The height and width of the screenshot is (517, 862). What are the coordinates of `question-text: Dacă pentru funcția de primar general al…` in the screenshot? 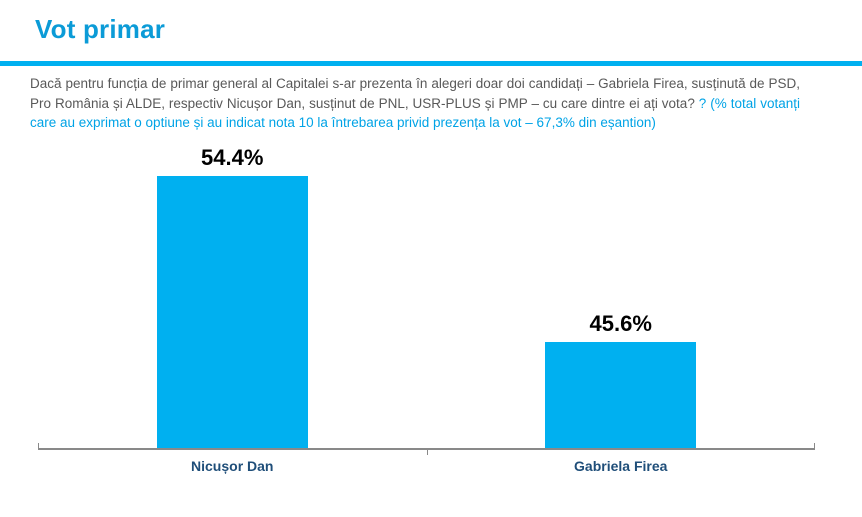 It's located at (415, 103).